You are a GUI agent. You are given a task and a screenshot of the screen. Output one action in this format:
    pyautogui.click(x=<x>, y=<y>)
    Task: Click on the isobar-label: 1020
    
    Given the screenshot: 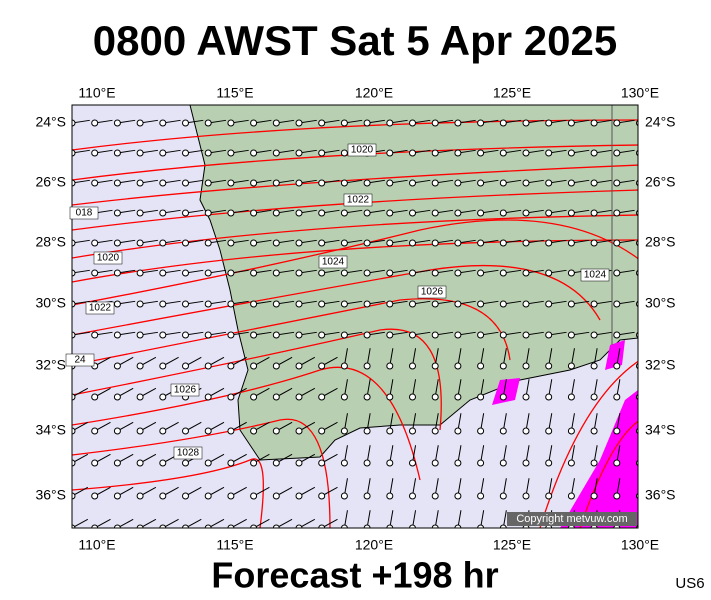 What is the action you would take?
    pyautogui.click(x=362, y=150)
    